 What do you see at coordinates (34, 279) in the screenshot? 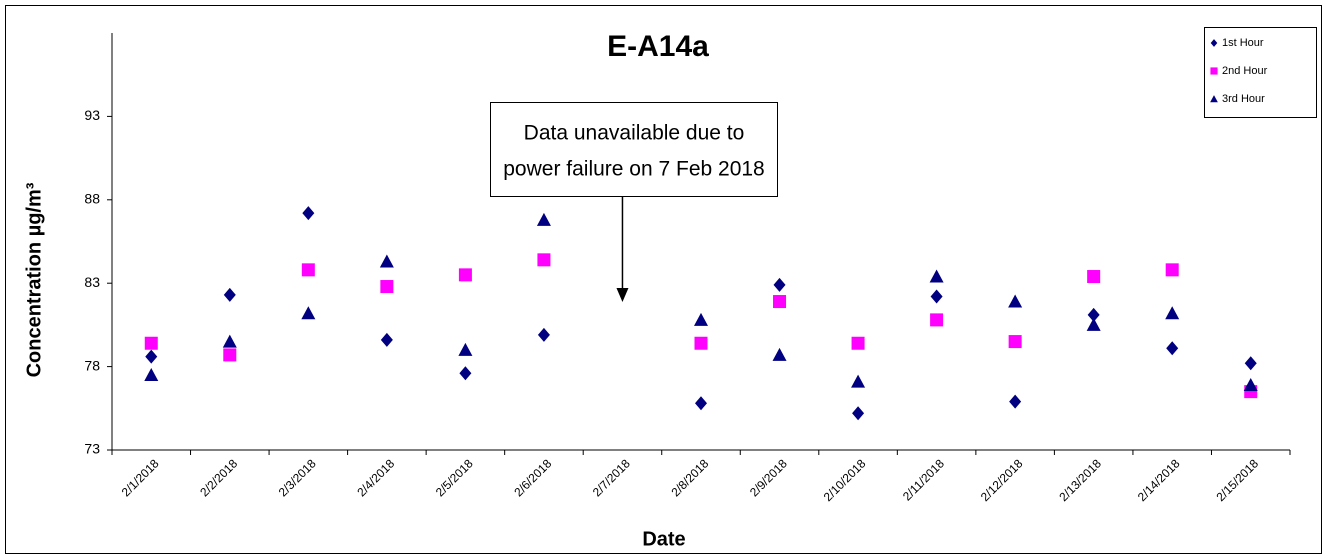
I see `y-axis-label: Concentration µg/m³` at bounding box center [34, 279].